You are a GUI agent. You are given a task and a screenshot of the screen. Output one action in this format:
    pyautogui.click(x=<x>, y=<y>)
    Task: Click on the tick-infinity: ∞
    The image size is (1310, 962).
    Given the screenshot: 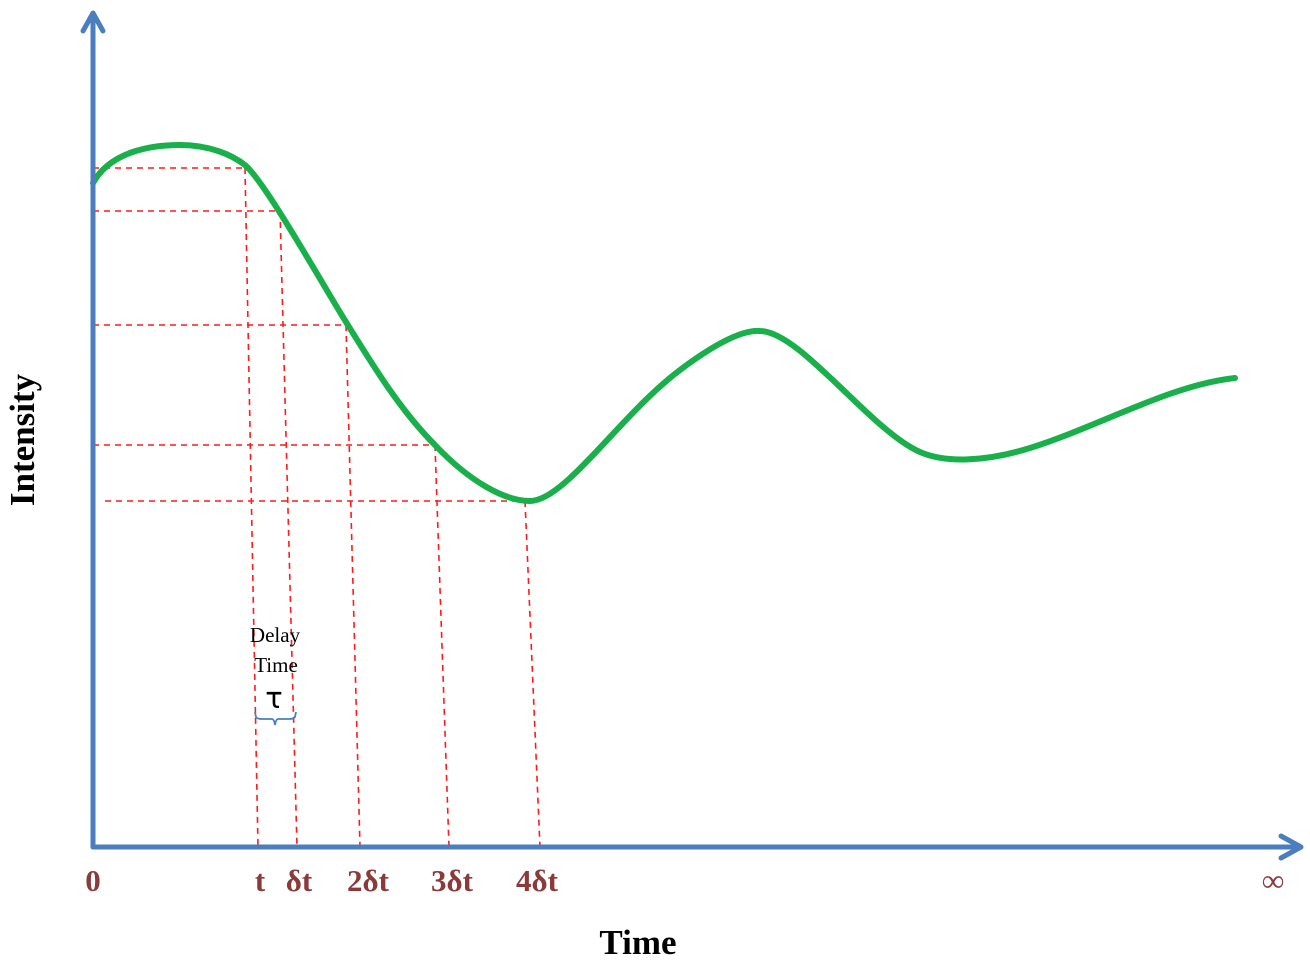 What is the action you would take?
    pyautogui.click(x=1273, y=880)
    